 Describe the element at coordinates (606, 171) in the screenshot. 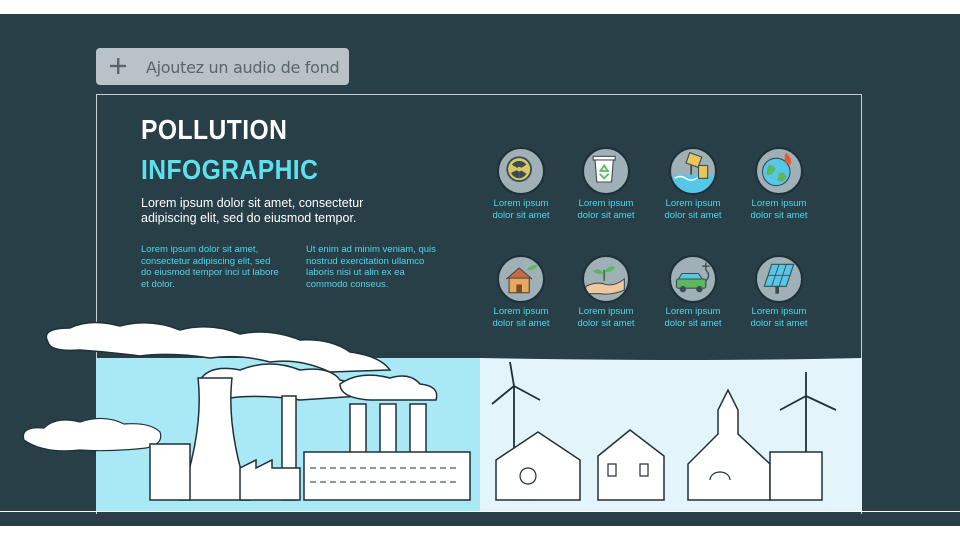

I see `recycle-bin-icon` at that location.